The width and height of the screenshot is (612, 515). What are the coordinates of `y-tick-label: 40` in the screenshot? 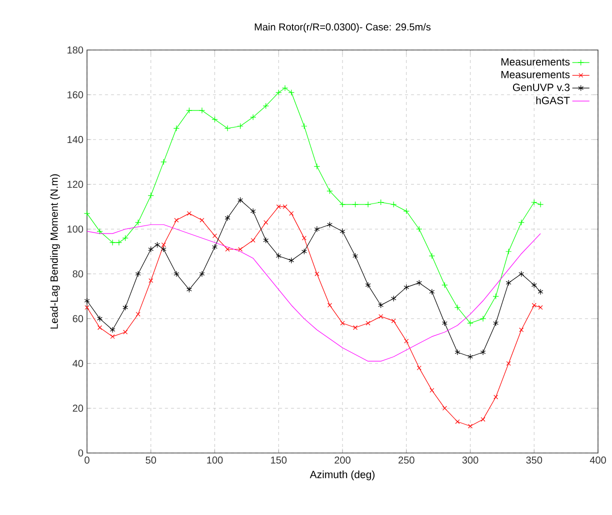 It's located at (78, 363).